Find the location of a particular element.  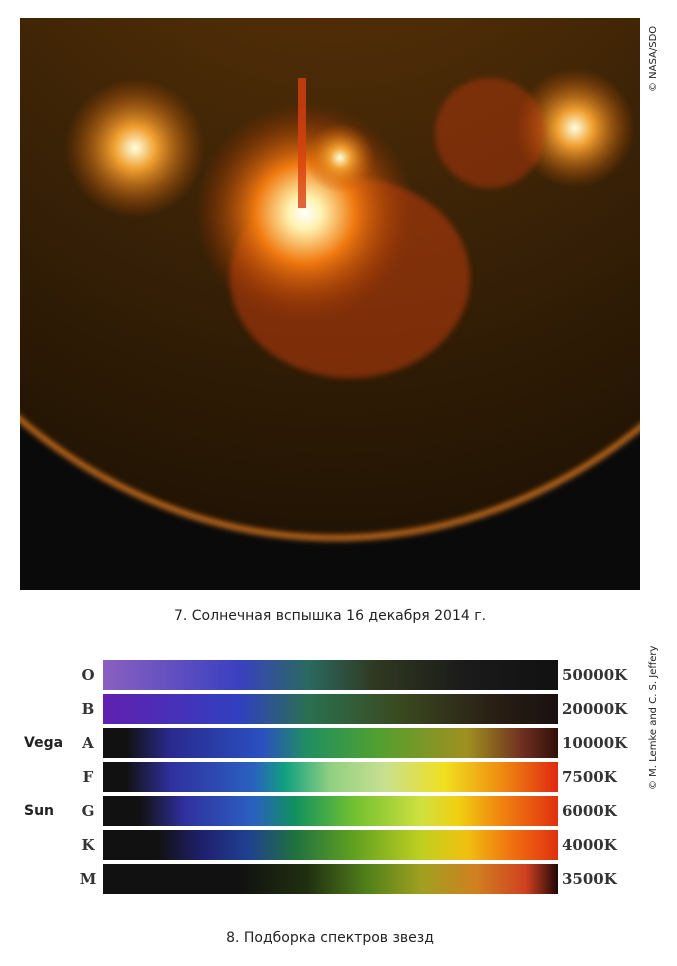

spectral-class: A is located at coordinates (88, 743).